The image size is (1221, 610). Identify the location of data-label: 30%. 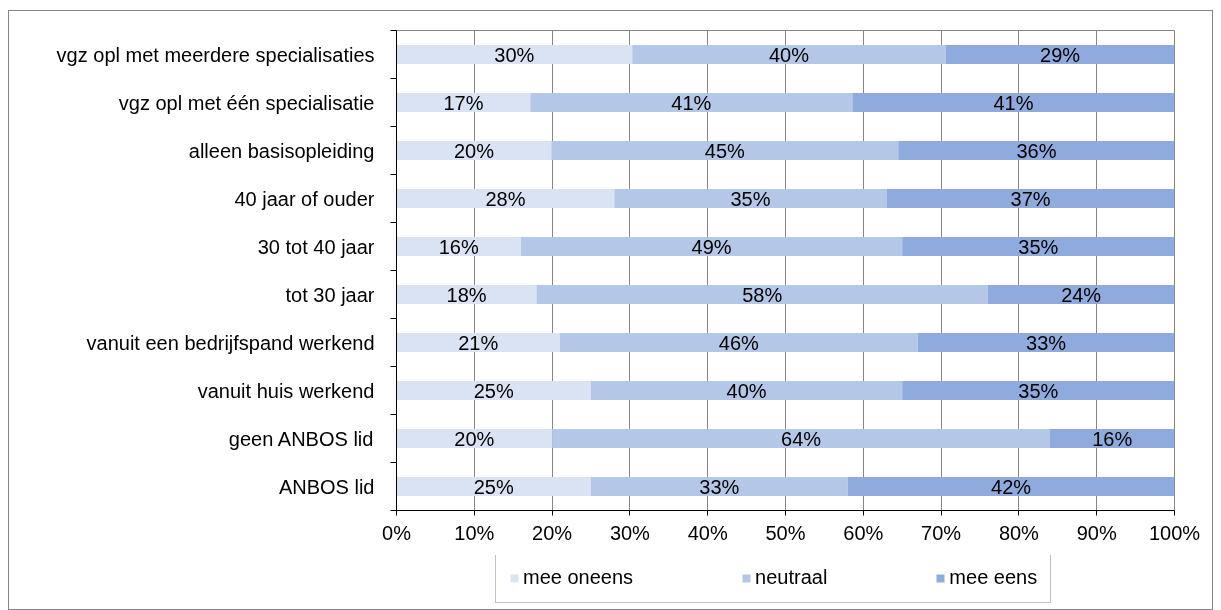
(514, 54).